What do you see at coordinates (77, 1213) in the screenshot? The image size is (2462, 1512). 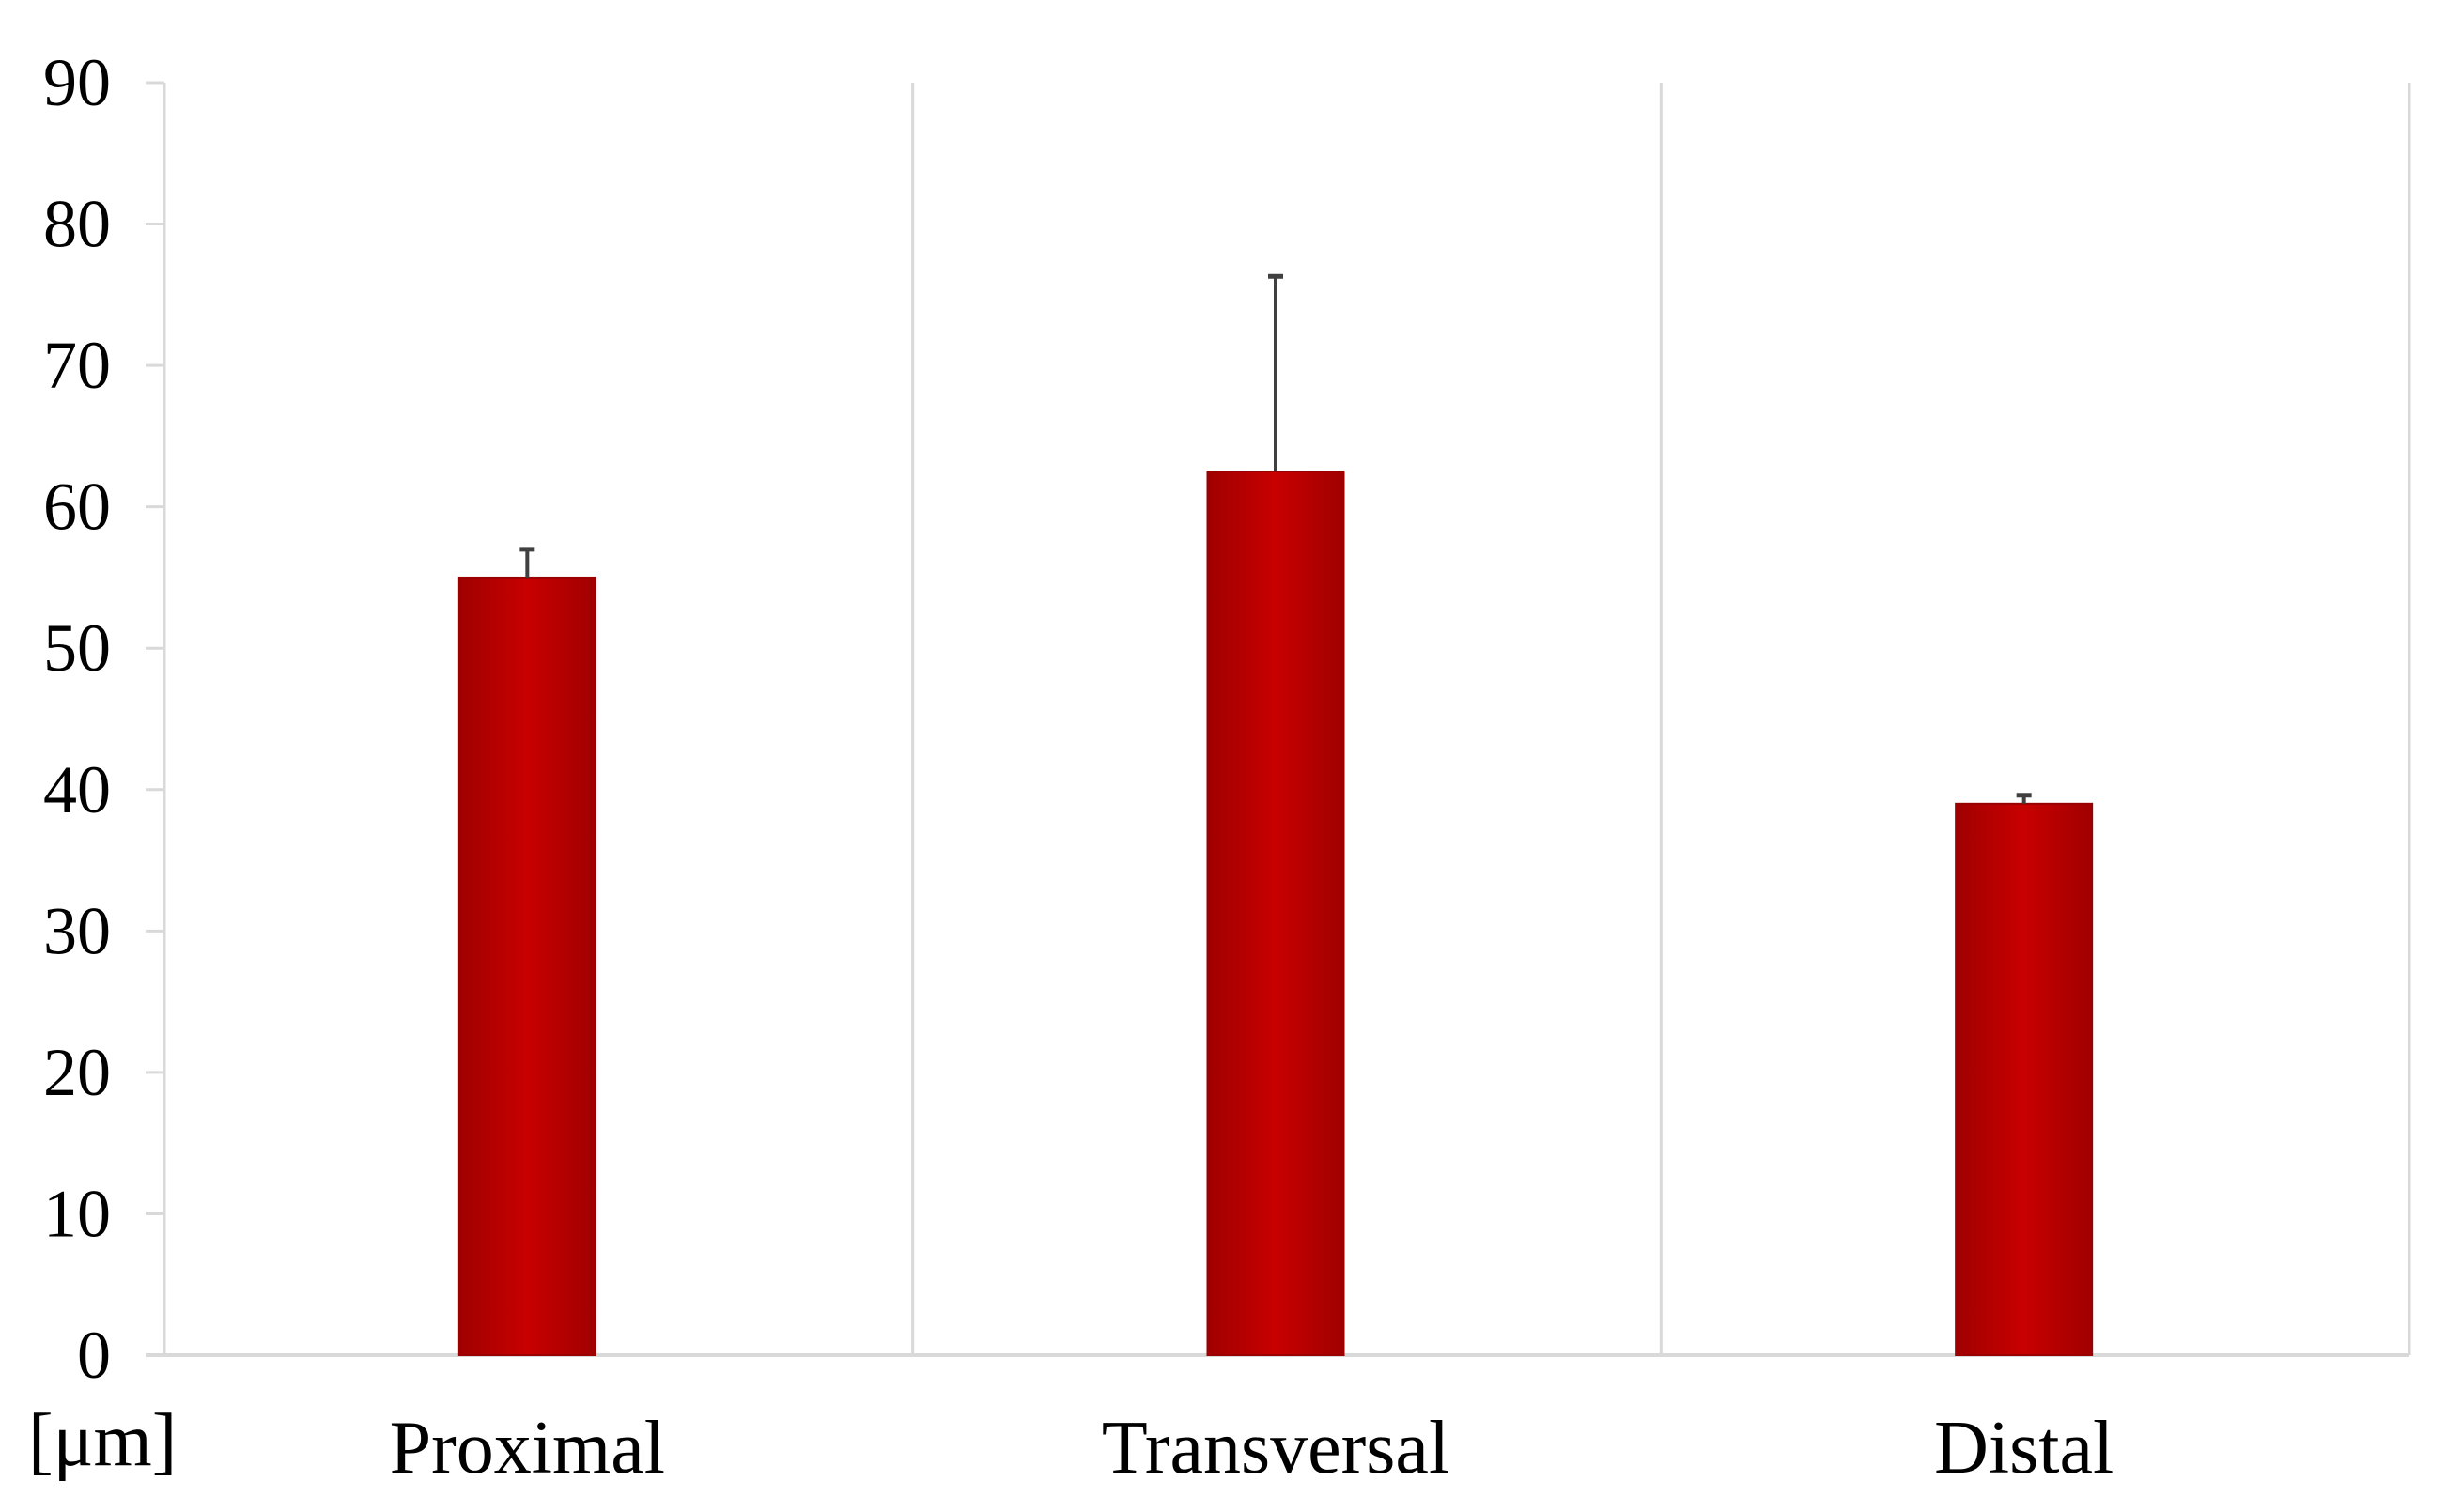 I see `y-tick-label: 10` at bounding box center [77, 1213].